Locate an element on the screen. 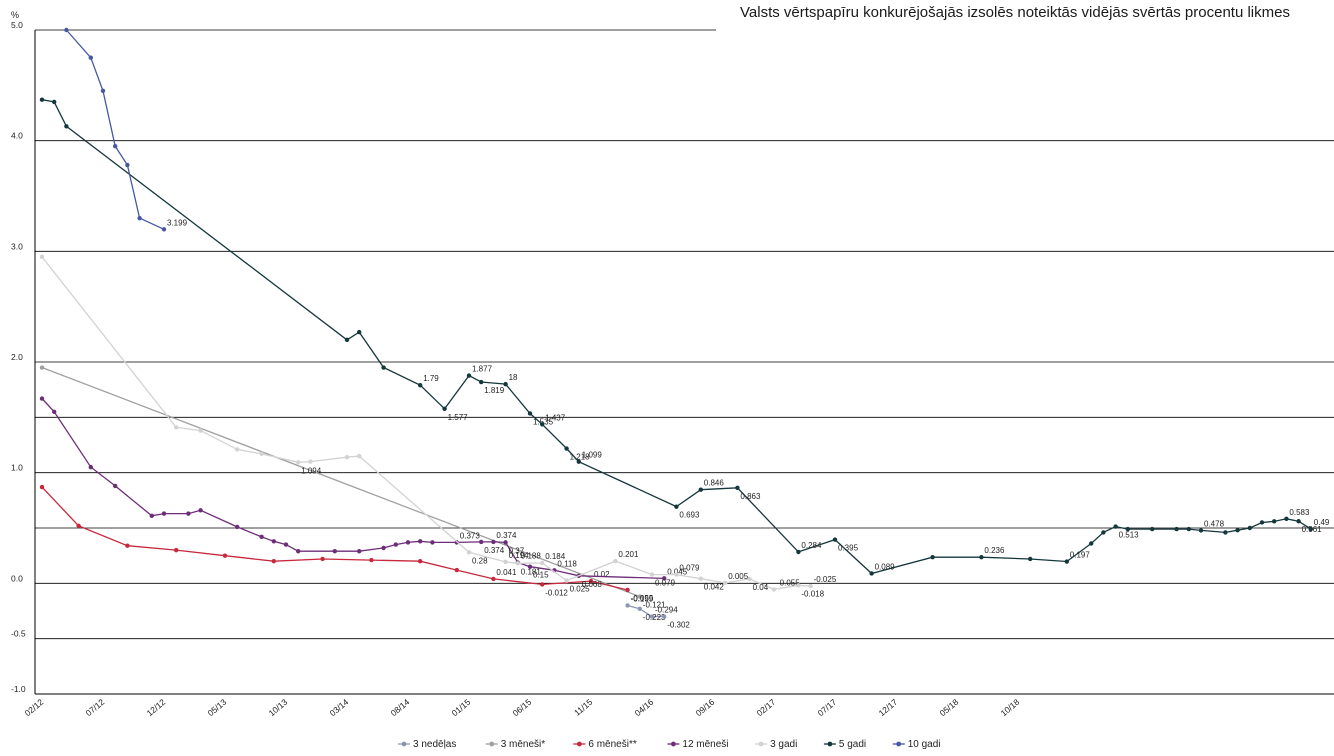  data-label: 0.184 is located at coordinates (555, 556).